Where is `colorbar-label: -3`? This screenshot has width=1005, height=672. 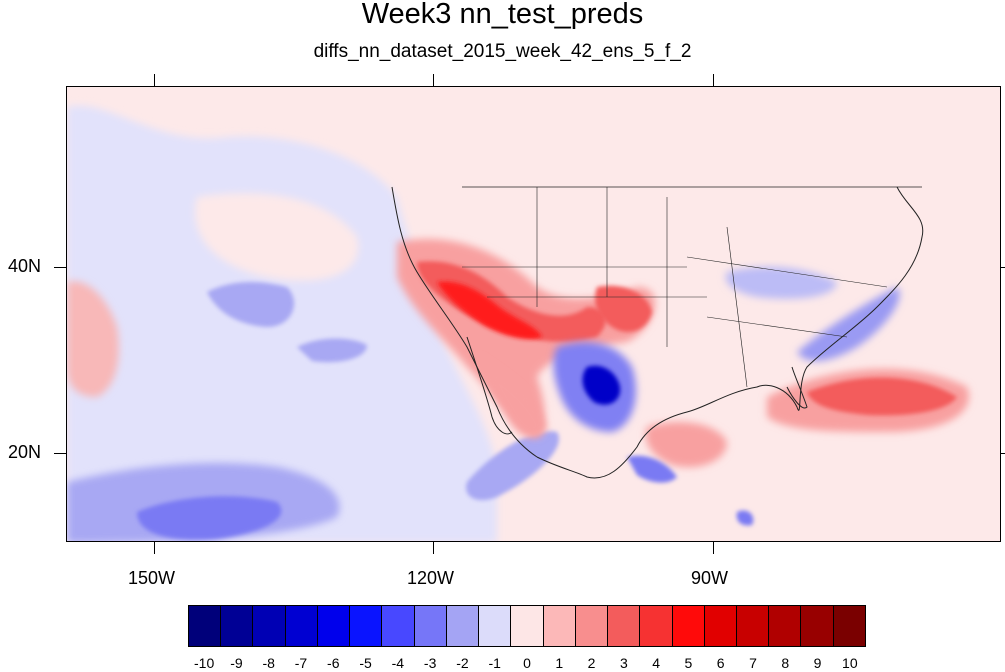
colorbar-label: -3 is located at coordinates (430, 663).